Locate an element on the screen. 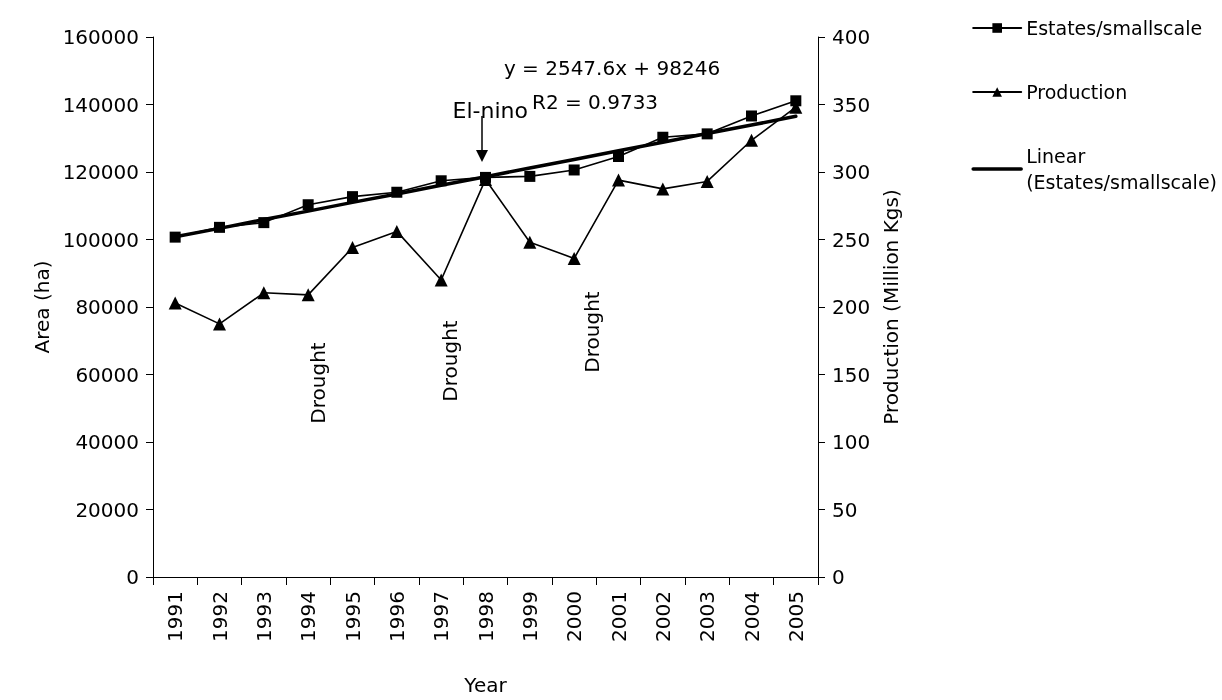  y-tick-label: 120000 is located at coordinates (100, 172).